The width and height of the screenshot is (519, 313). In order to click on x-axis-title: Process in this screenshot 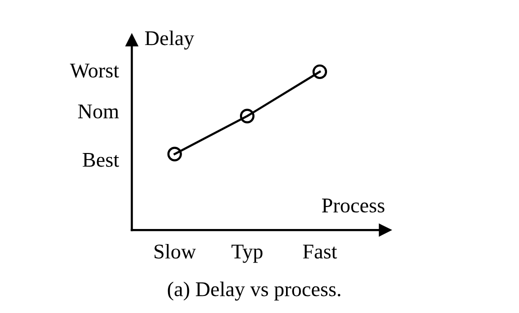, I will do `click(353, 205)`.